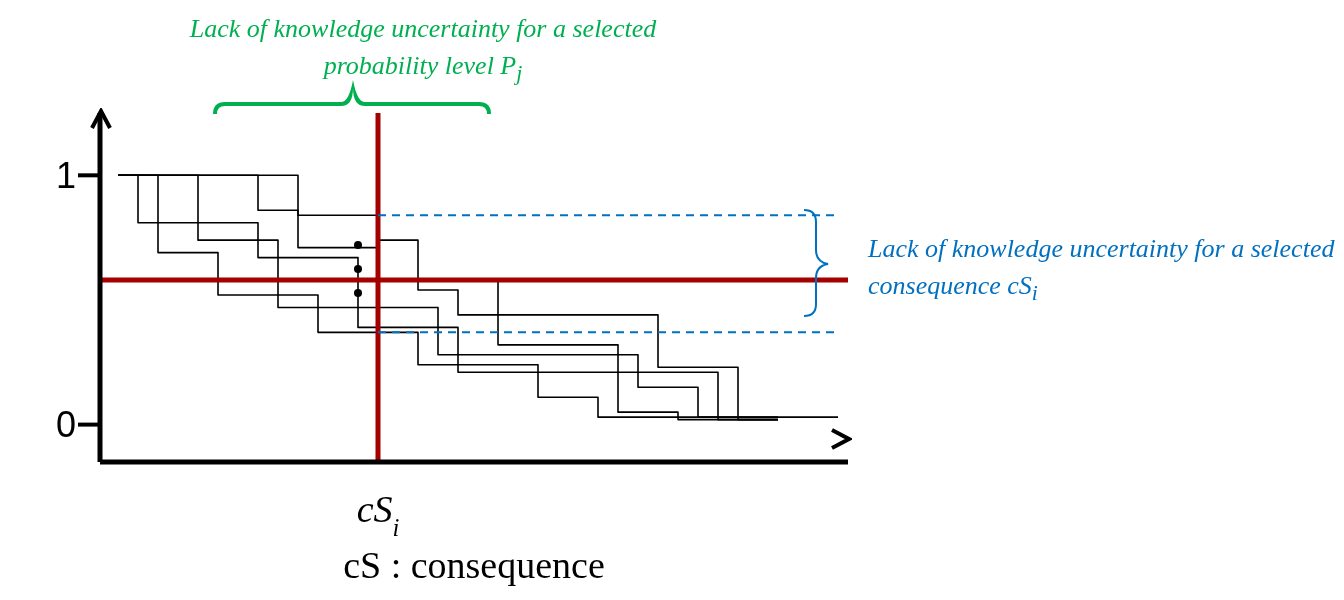  I want to click on text: Lack of knowledge uncertainty for a selected probability level P$_{j}$, so click(423, 50).